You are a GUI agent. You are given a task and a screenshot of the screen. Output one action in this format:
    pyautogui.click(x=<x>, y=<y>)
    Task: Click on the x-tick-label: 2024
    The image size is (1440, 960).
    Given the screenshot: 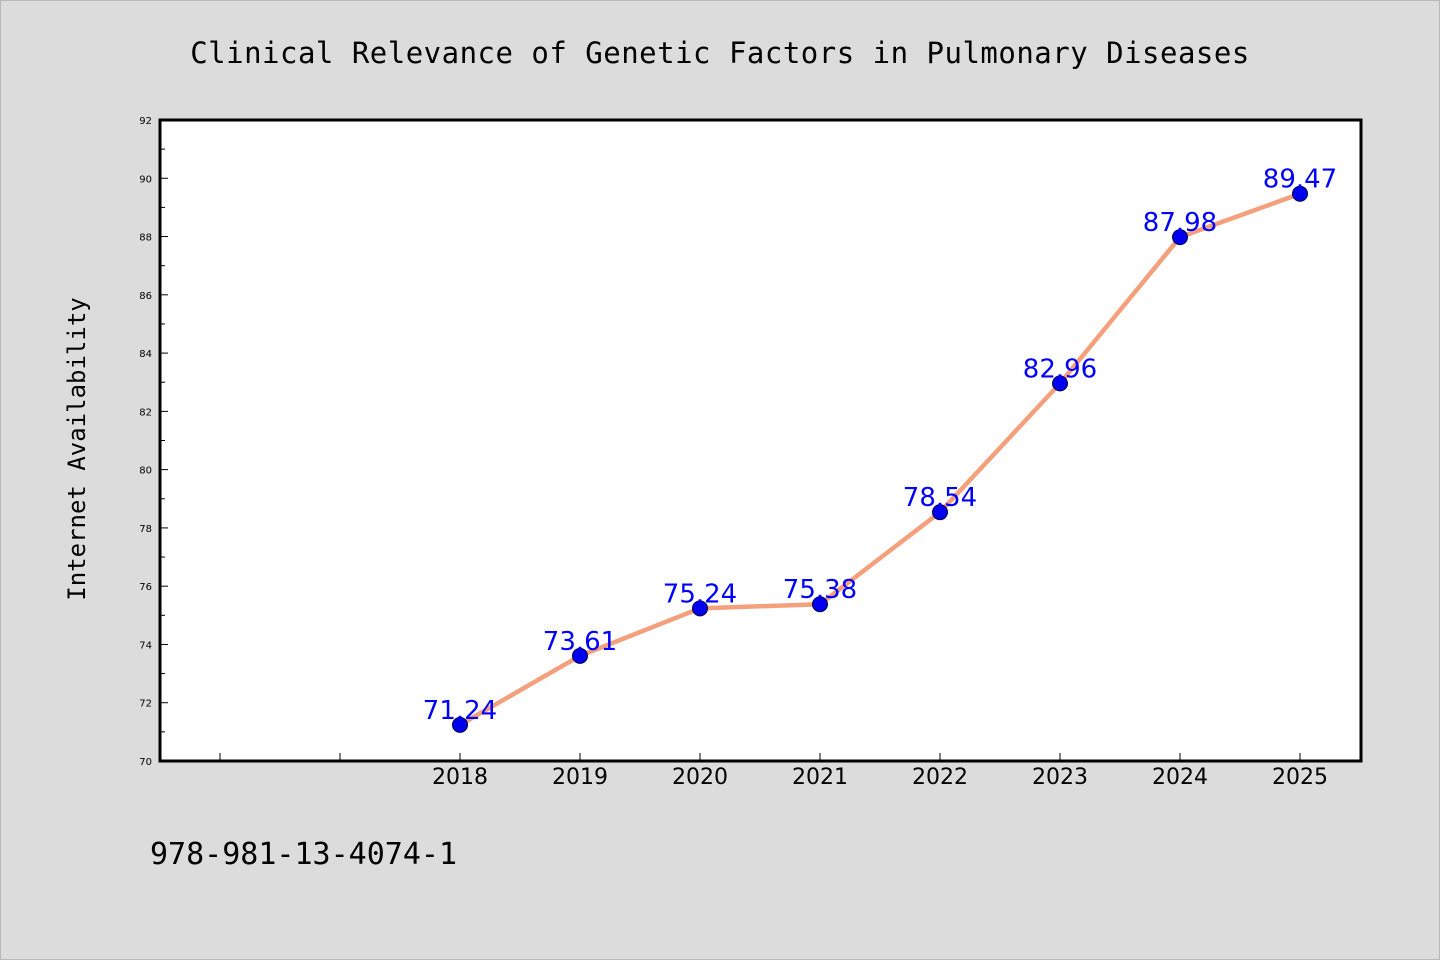 What is the action you would take?
    pyautogui.click(x=1180, y=777)
    